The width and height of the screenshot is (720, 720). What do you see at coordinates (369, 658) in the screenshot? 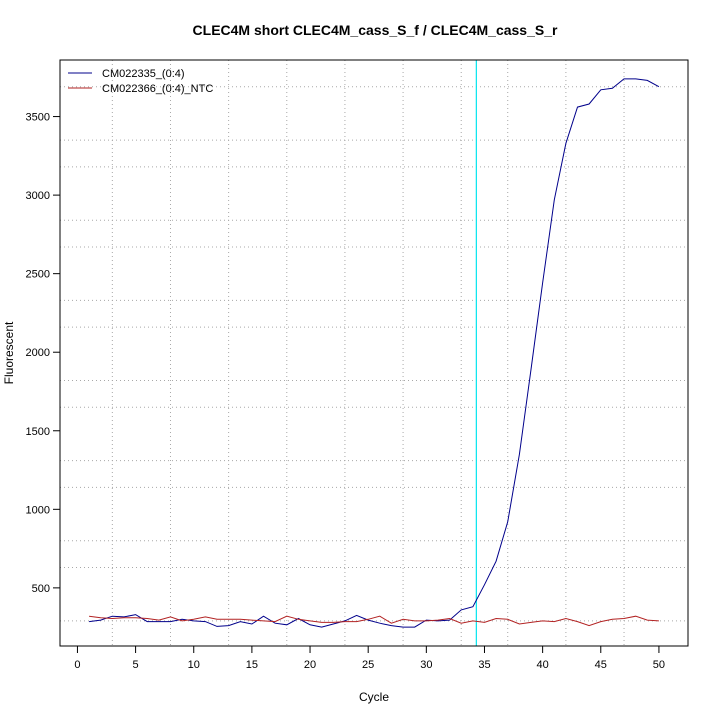
I see `x-axis: 0 5 10 15 20 25 30 35 40 45 50` at bounding box center [369, 658].